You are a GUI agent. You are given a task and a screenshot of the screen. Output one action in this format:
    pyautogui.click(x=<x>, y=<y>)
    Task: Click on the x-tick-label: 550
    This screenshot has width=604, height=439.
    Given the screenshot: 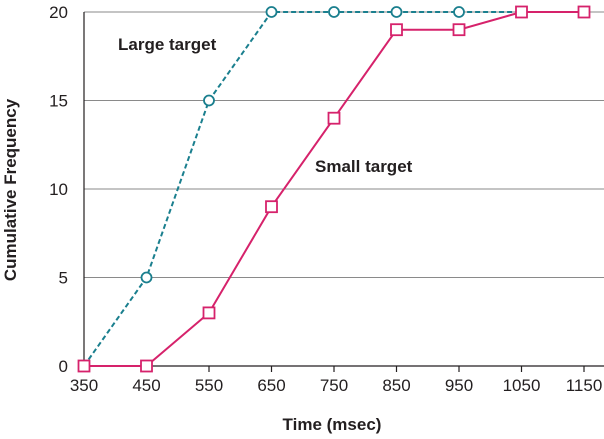 What is the action you would take?
    pyautogui.click(x=209, y=385)
    